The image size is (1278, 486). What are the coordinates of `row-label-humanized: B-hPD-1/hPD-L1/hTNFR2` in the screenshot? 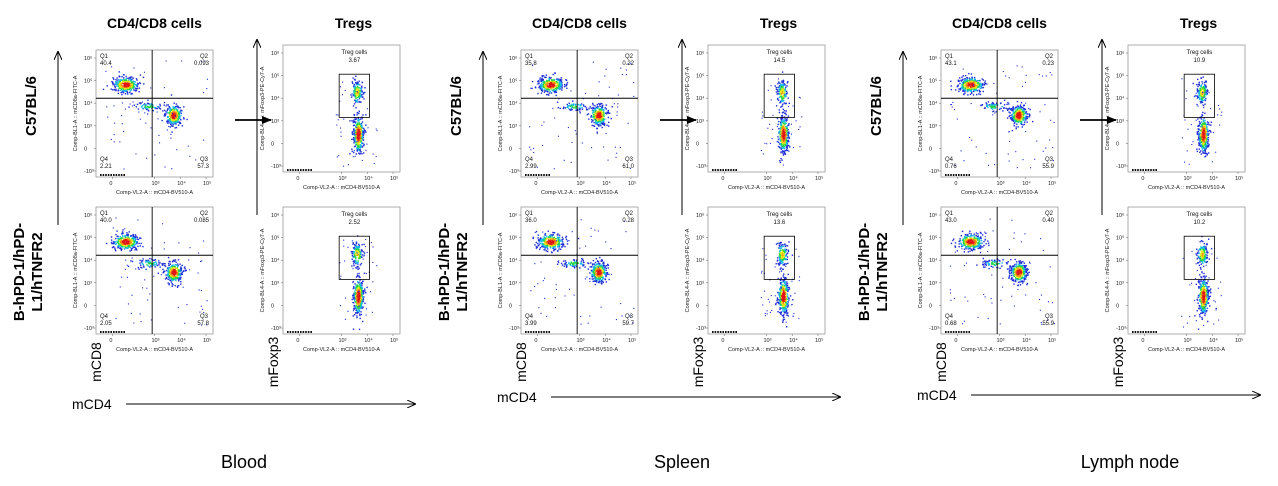 It's located at (873, 272).